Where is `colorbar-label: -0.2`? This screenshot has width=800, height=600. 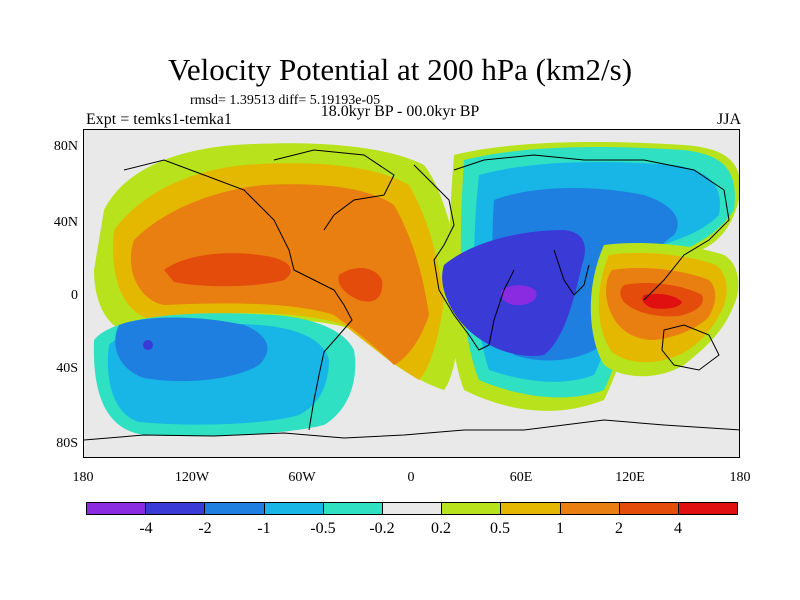
colorbar-label: -0.2 is located at coordinates (382, 528).